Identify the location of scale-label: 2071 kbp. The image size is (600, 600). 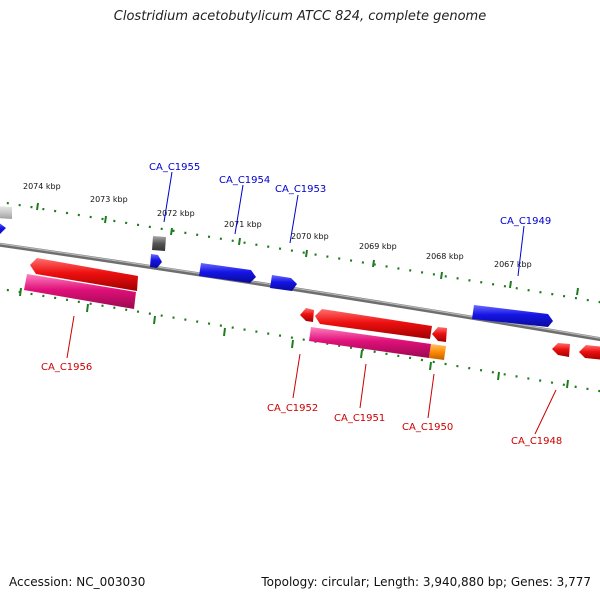
(243, 224).